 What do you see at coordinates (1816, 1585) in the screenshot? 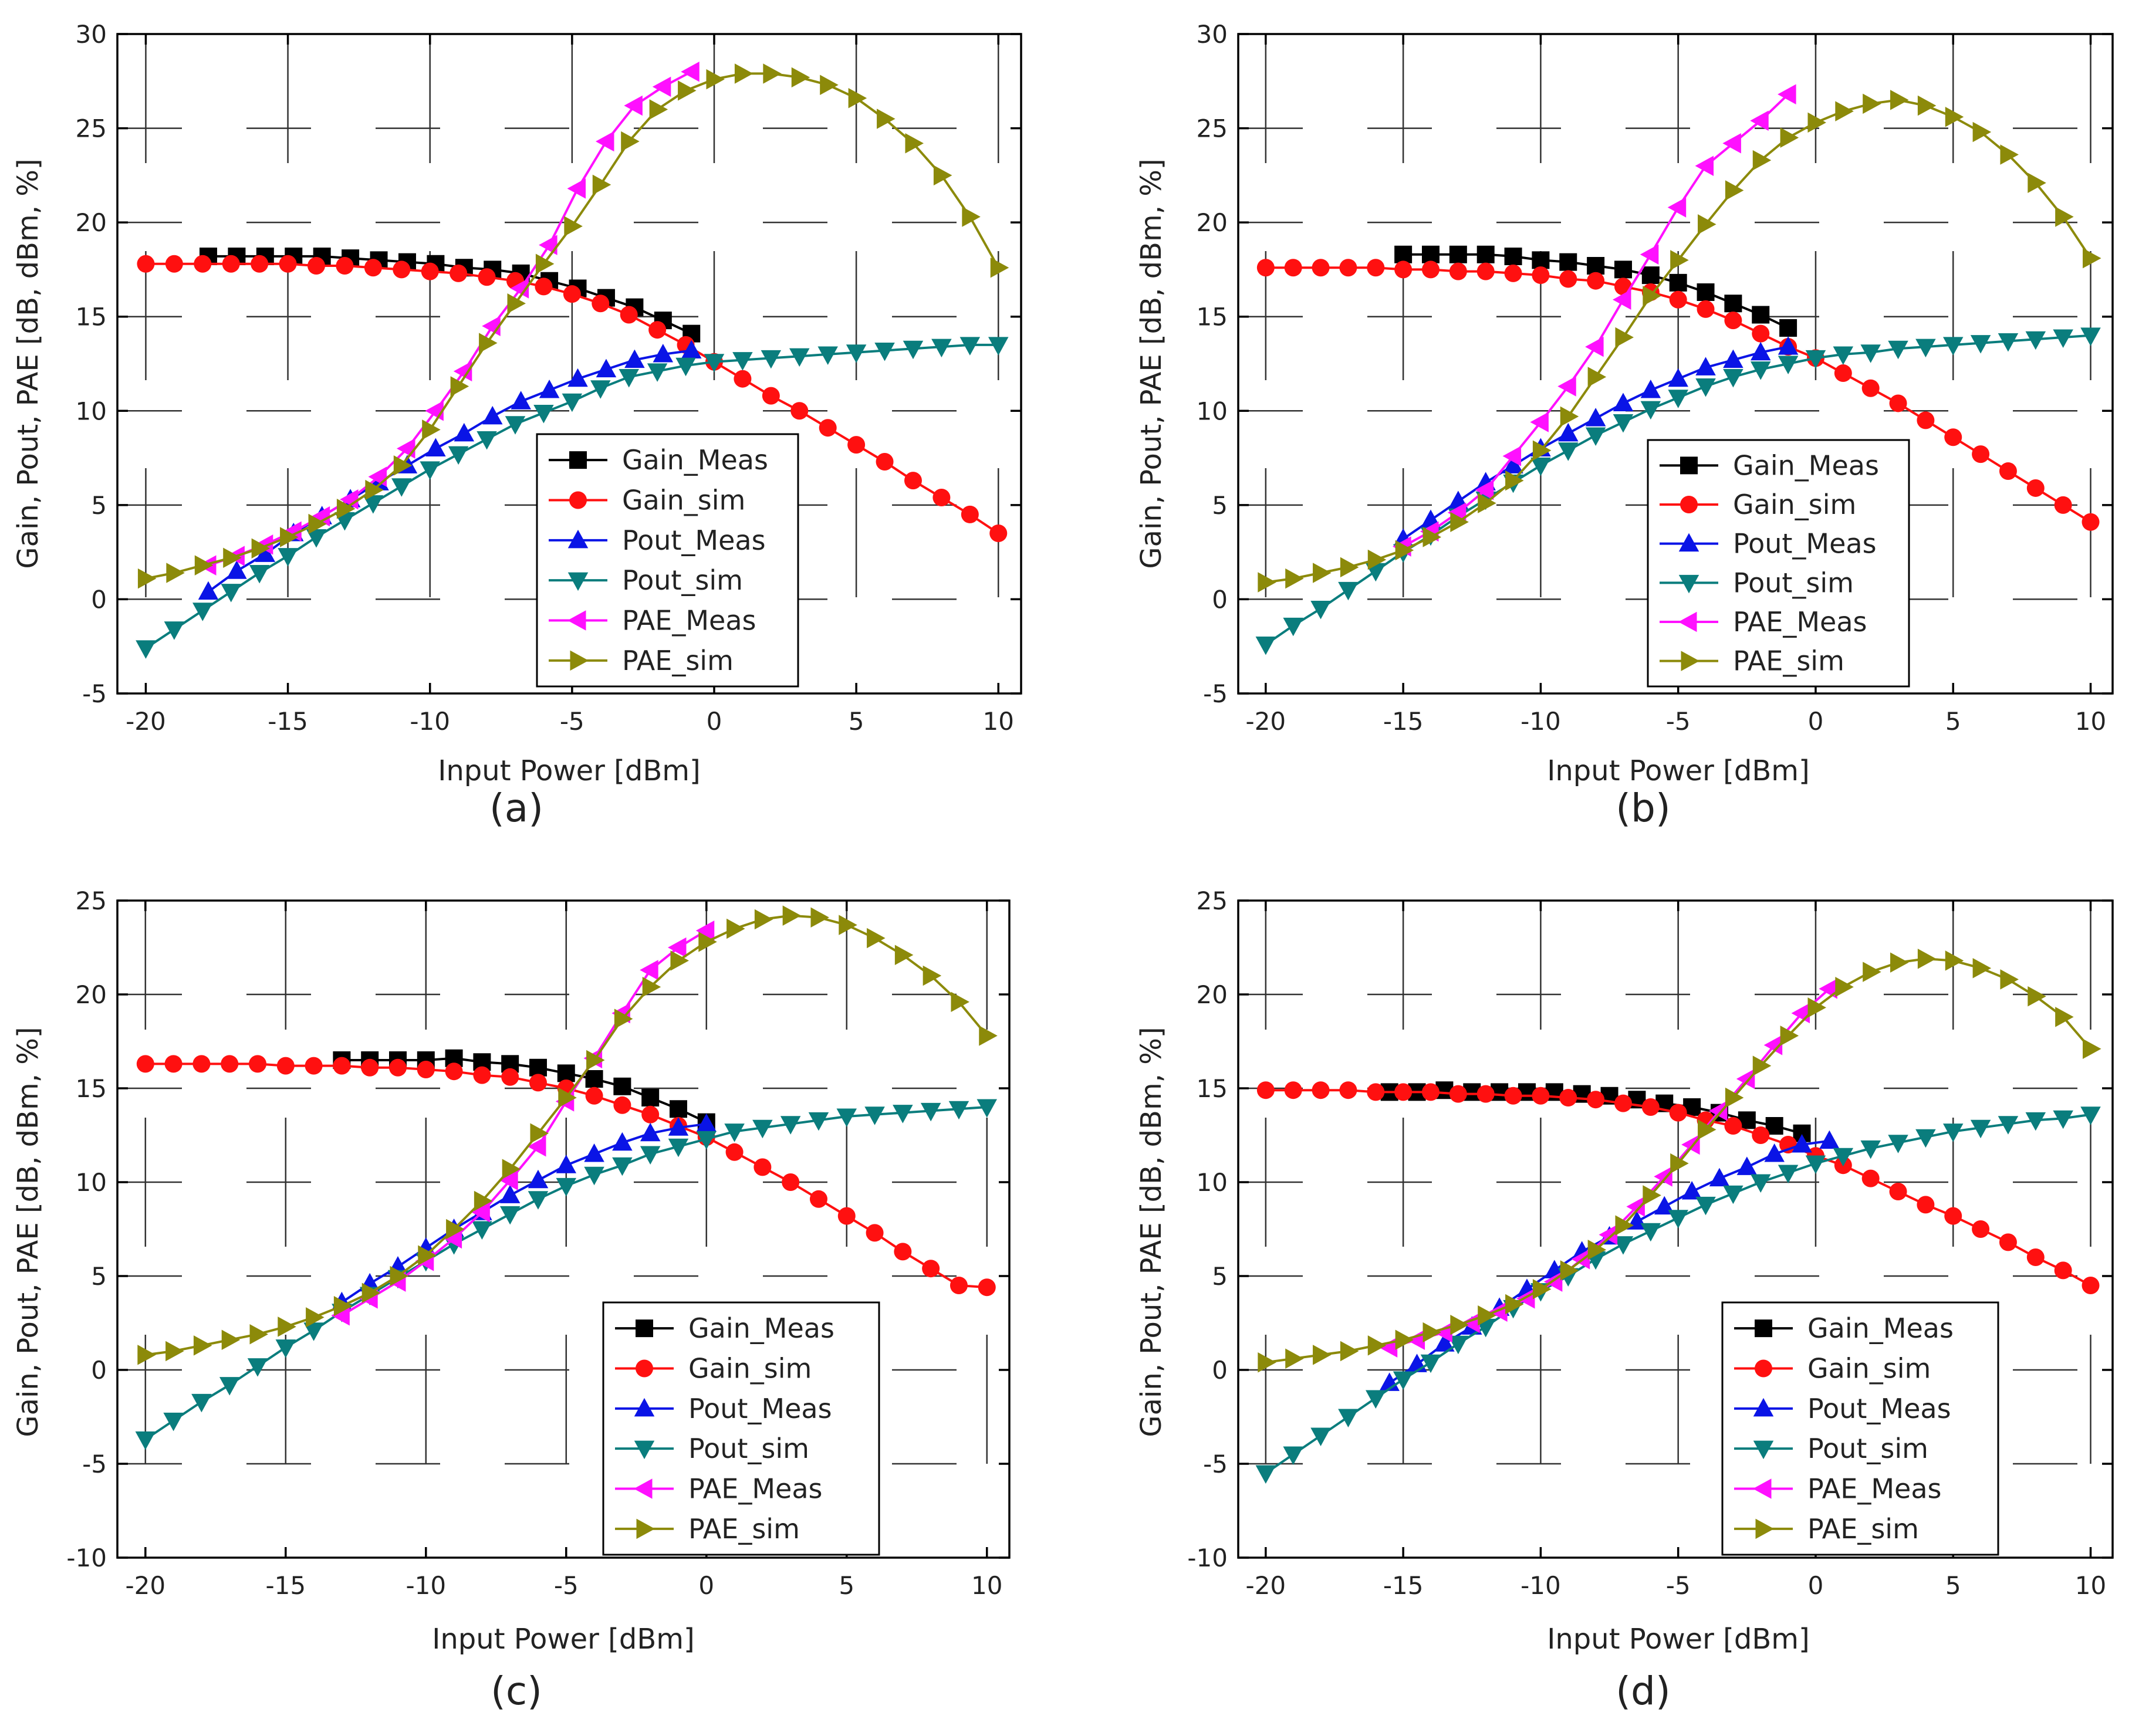
I see `x-tick-label: 0` at bounding box center [1816, 1585].